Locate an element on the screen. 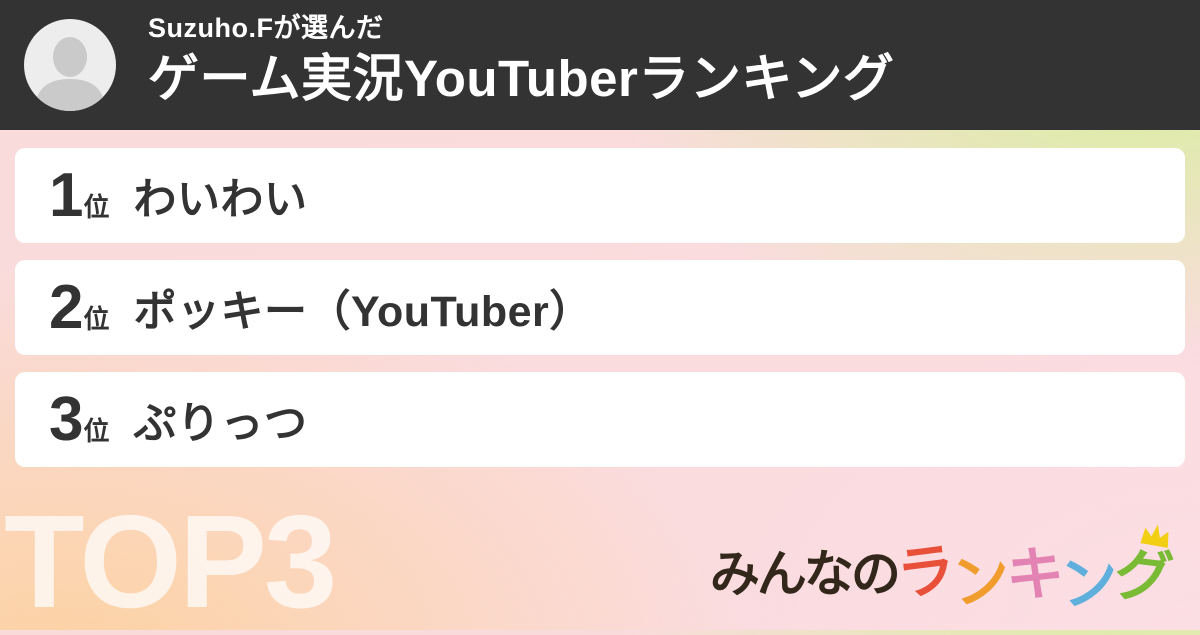 The height and width of the screenshot is (635, 1200). logo-letter: キ is located at coordinates (1033, 574).